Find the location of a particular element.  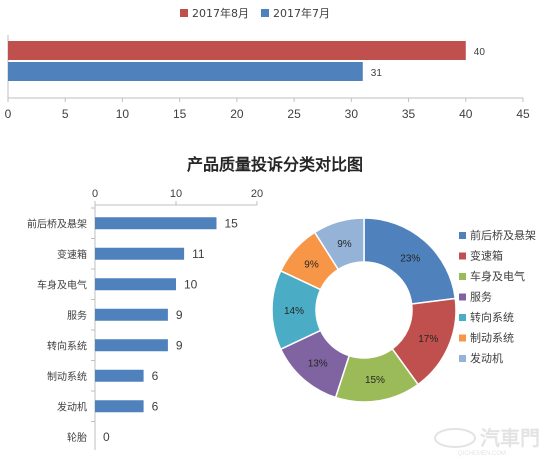

watermark-text: 汽車門 is located at coordinates (510, 438).